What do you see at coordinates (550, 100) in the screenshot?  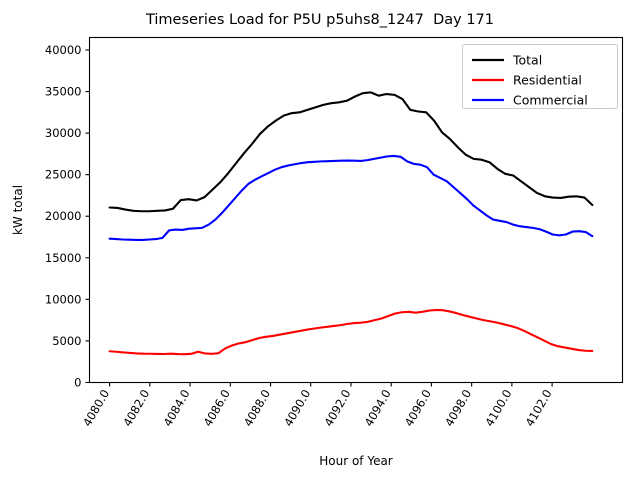 I see `legend-label-commercial: Commercial` at bounding box center [550, 100].